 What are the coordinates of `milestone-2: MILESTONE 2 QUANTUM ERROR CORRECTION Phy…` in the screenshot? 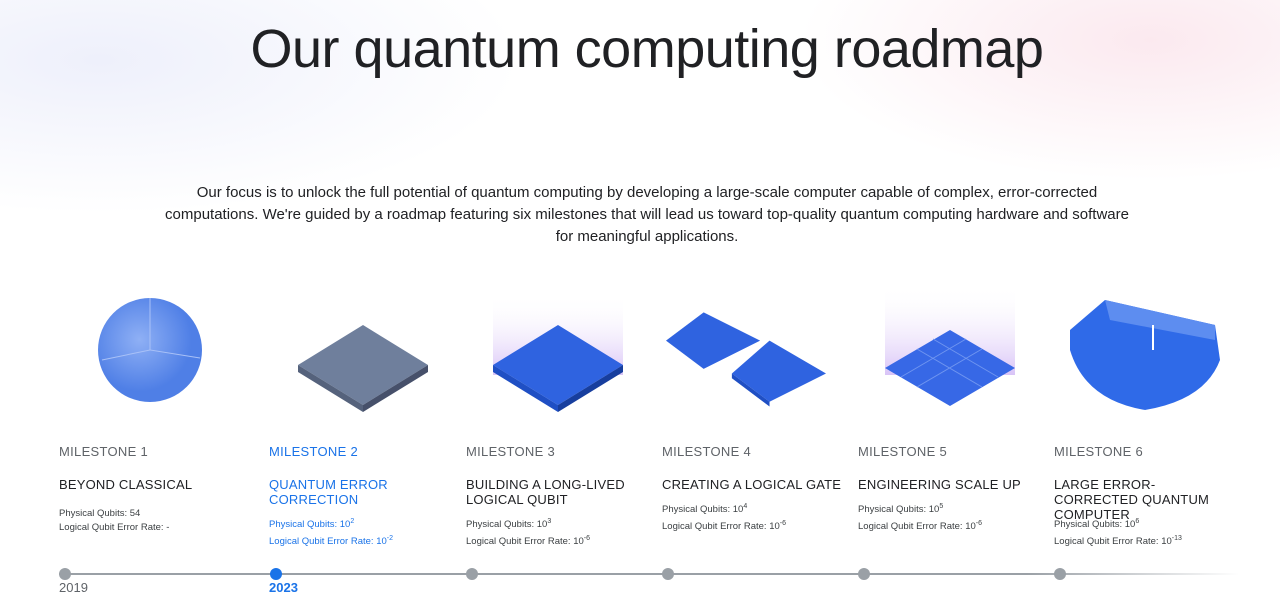 It's located at (364, 496).